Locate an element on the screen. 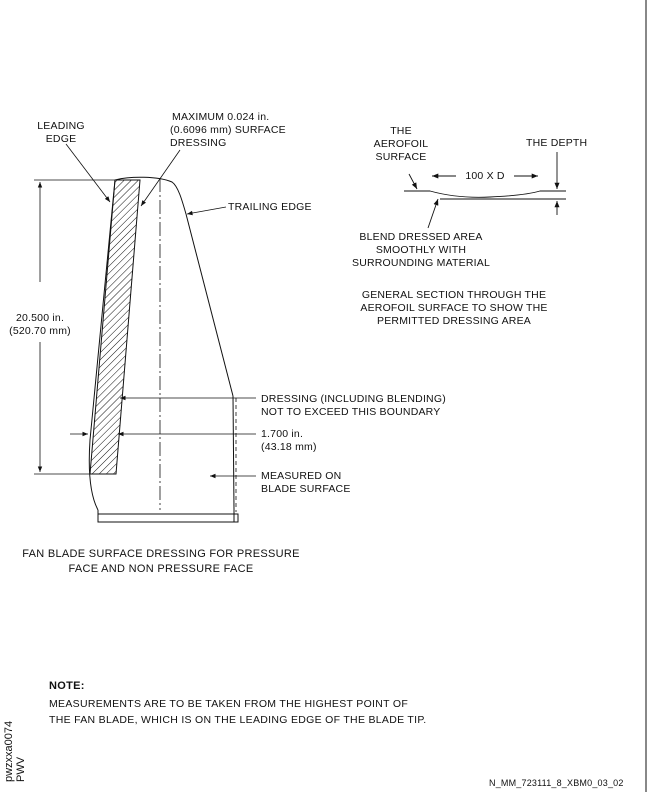  length-dimension-label: 20.500 in. (520.70 mm) is located at coordinates (40, 325).